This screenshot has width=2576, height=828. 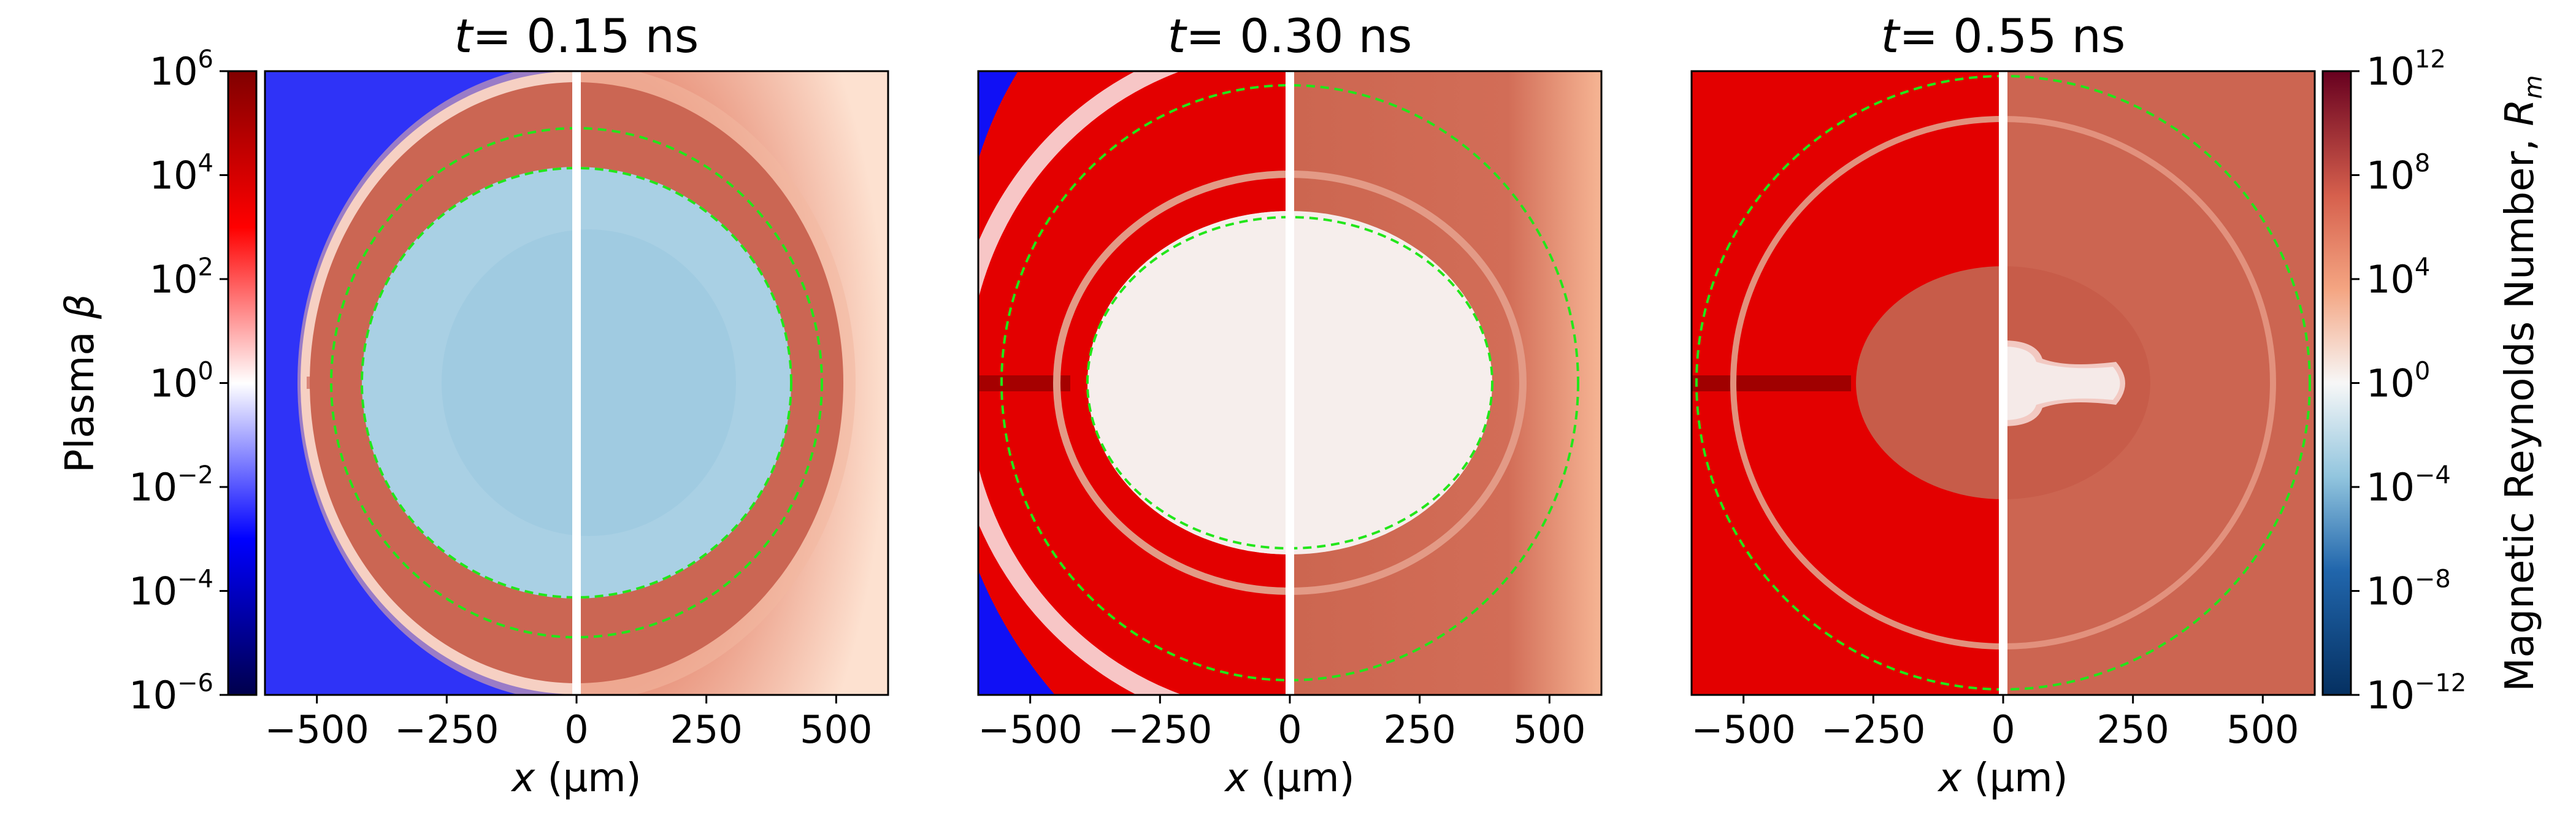 I want to click on plasma-beta-colorbar: 10⁶ 10⁴ 10² 10⁰ 10⁻² 10⁻⁴ 10⁻⁶ Plasma β, so click(x=158, y=381).